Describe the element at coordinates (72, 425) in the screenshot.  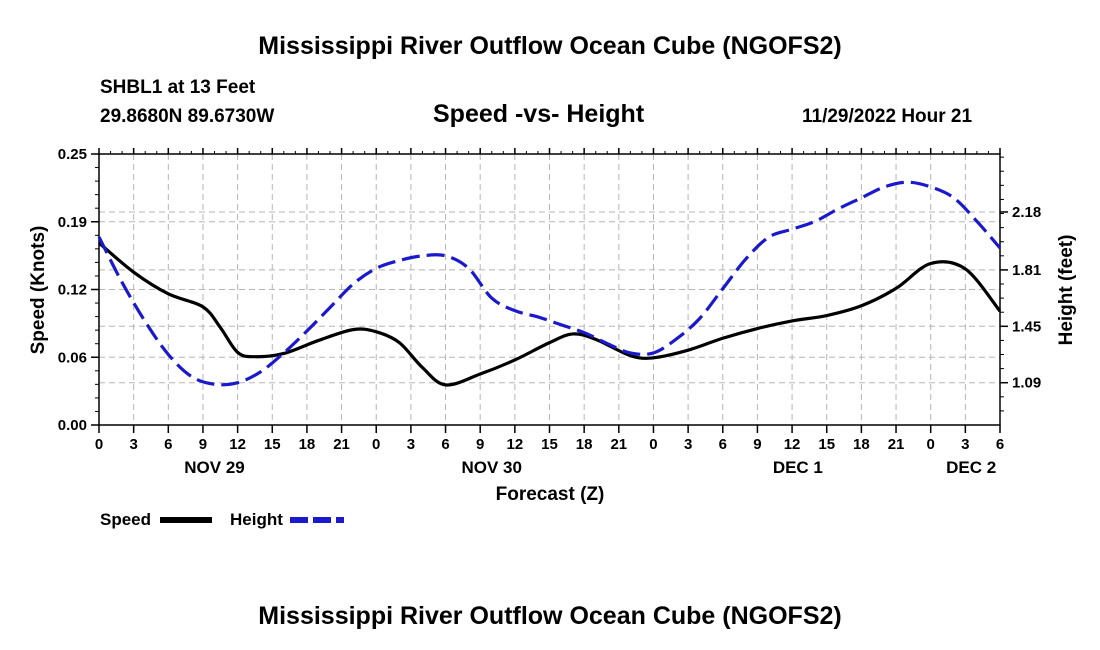
I see `y-tick-label: 0.00` at that location.